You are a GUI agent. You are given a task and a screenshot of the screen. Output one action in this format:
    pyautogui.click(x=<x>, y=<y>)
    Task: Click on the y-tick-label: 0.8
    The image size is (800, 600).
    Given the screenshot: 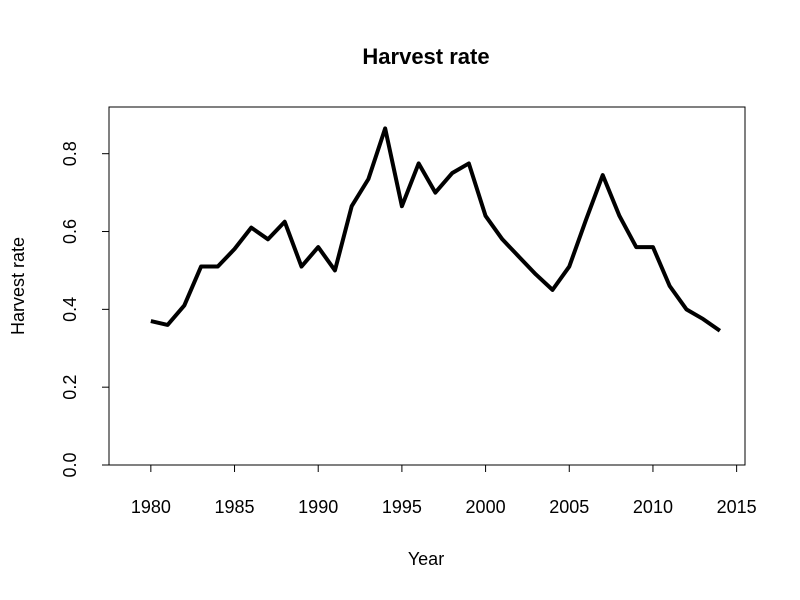 What is the action you would take?
    pyautogui.click(x=70, y=153)
    